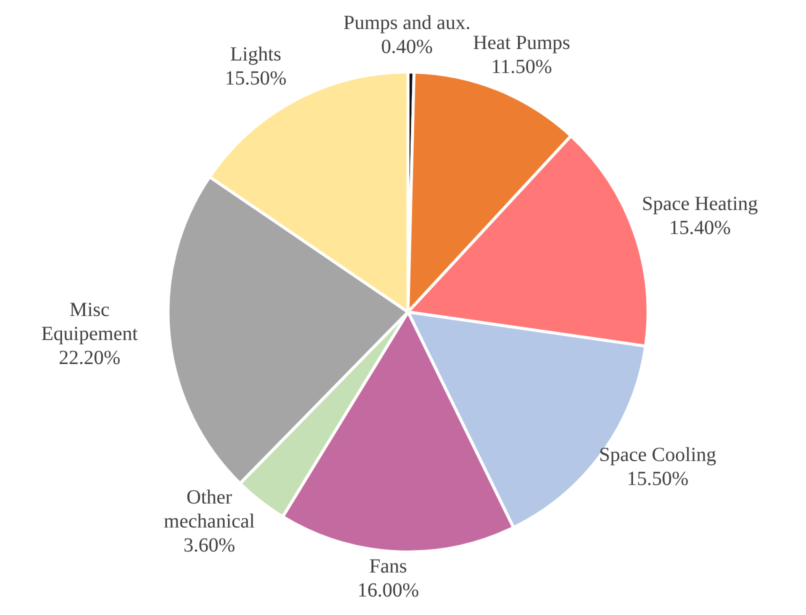 The height and width of the screenshot is (615, 806). Describe the element at coordinates (210, 509) in the screenshot. I see `slice-label: Other mechanical` at that location.